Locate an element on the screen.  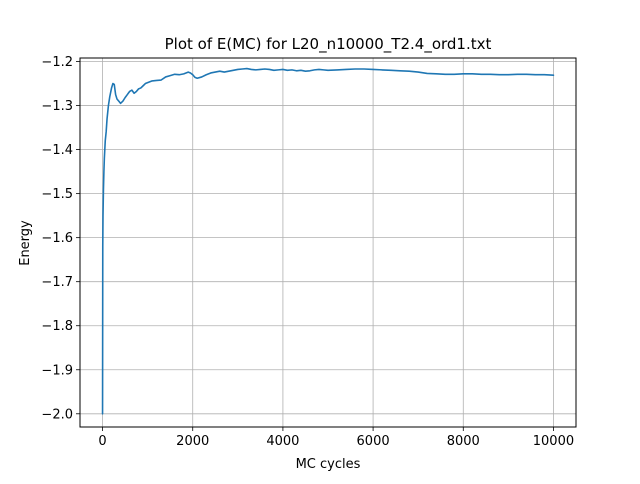
y-tick-label: −1.9 is located at coordinates (57, 370).